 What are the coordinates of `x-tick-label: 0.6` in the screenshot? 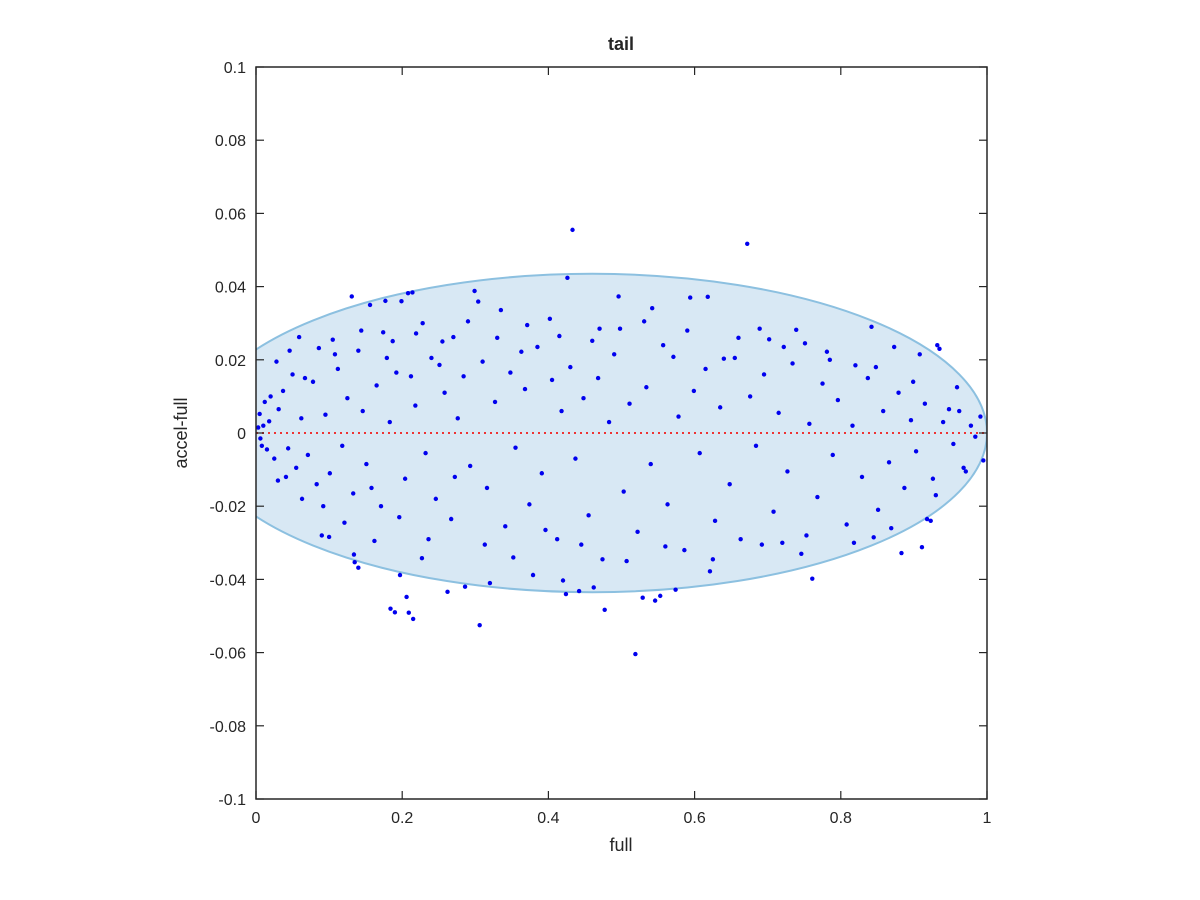 It's located at (694, 818).